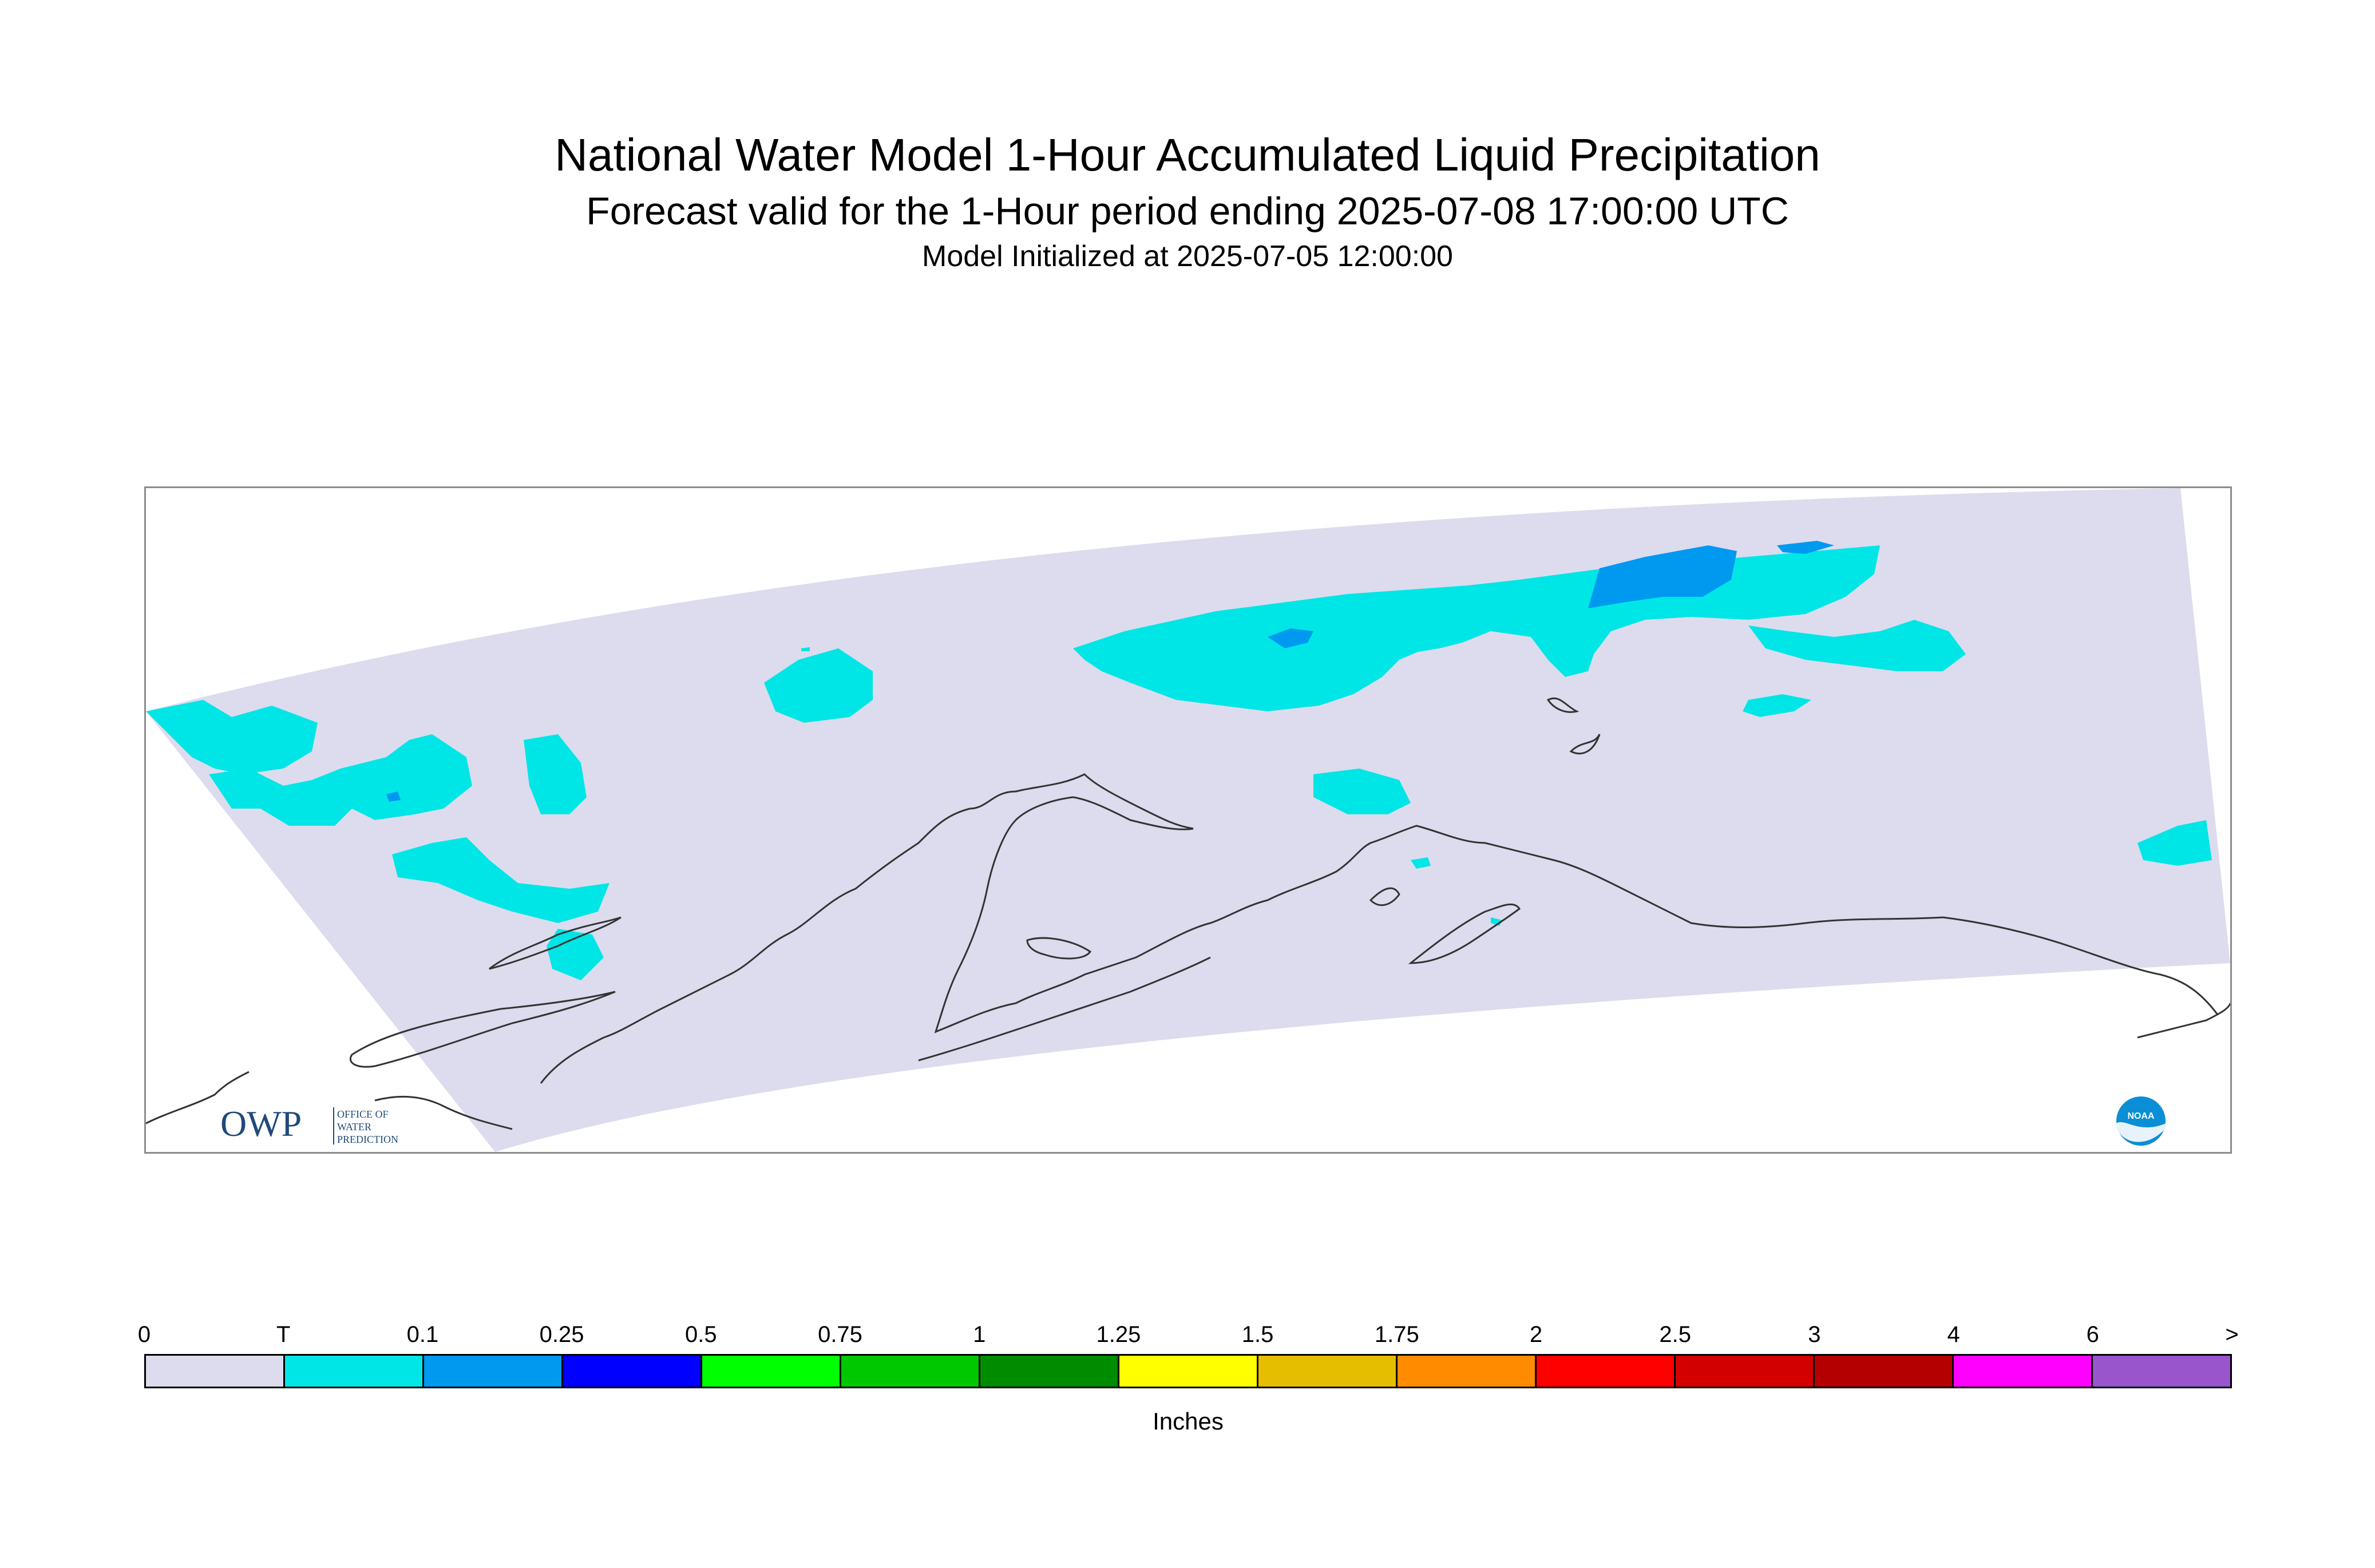  What do you see at coordinates (144, 1334) in the screenshot?
I see `legend-tick-label: 0` at bounding box center [144, 1334].